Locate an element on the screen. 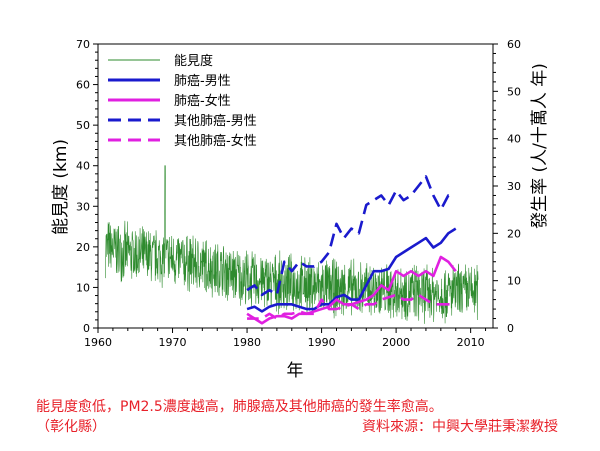 This screenshot has width=600, height=451. caption-line-1: 能見度愈低，PM2.5濃度越高，肺腺癌及其他肺癌的發生率愈高。 is located at coordinates (239, 406).